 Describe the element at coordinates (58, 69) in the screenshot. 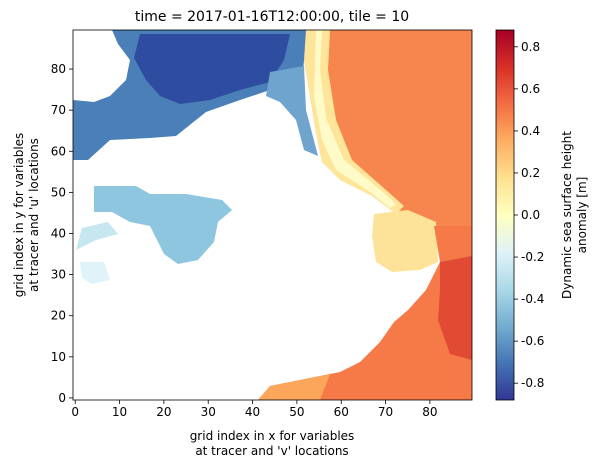

I see `y-tick-label: 80` at that location.